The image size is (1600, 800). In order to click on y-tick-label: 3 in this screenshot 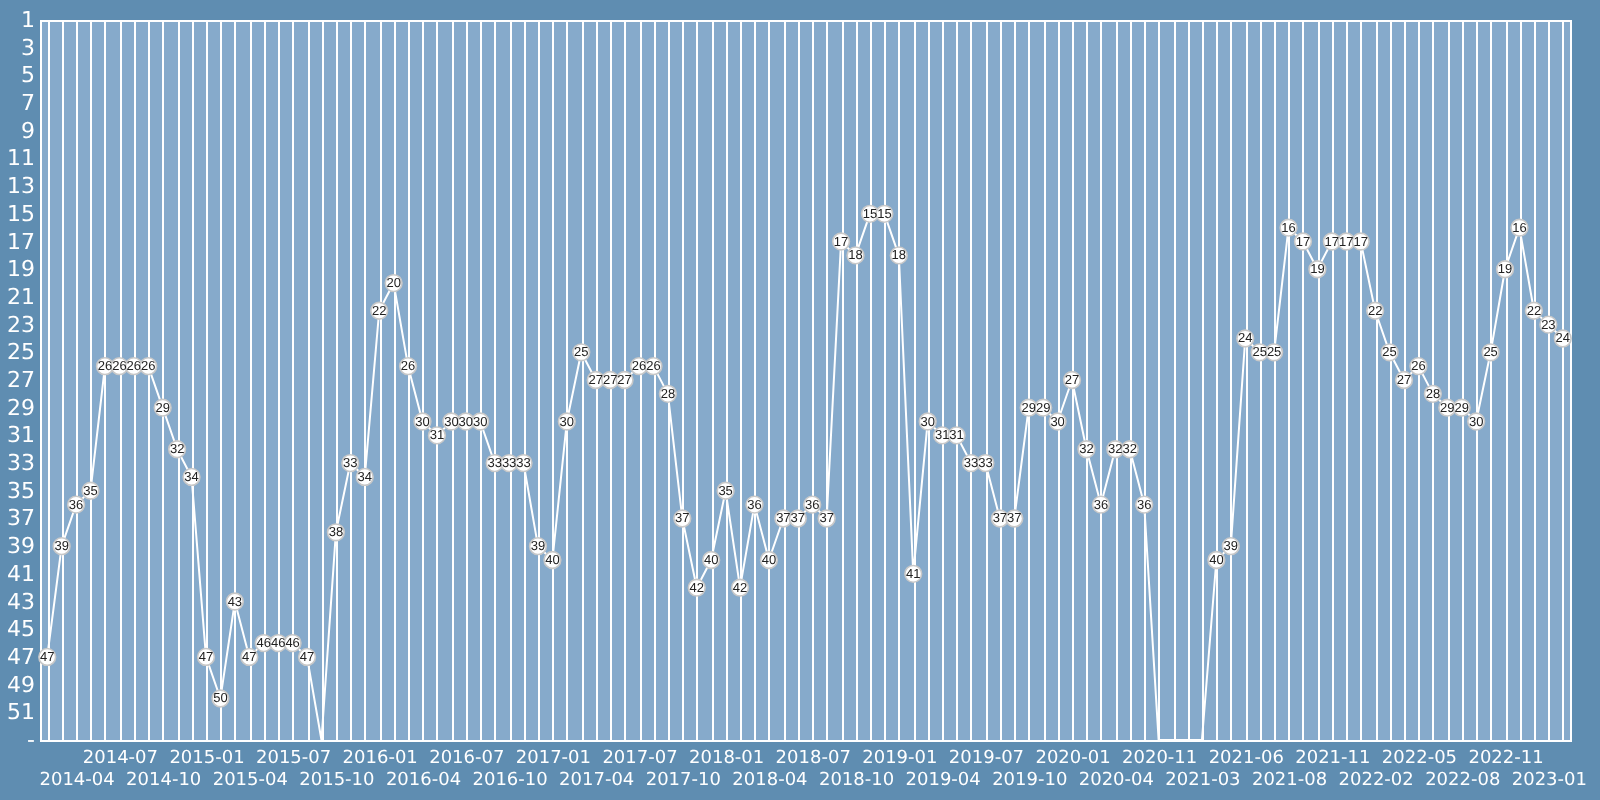, I will do `click(28, 47)`.